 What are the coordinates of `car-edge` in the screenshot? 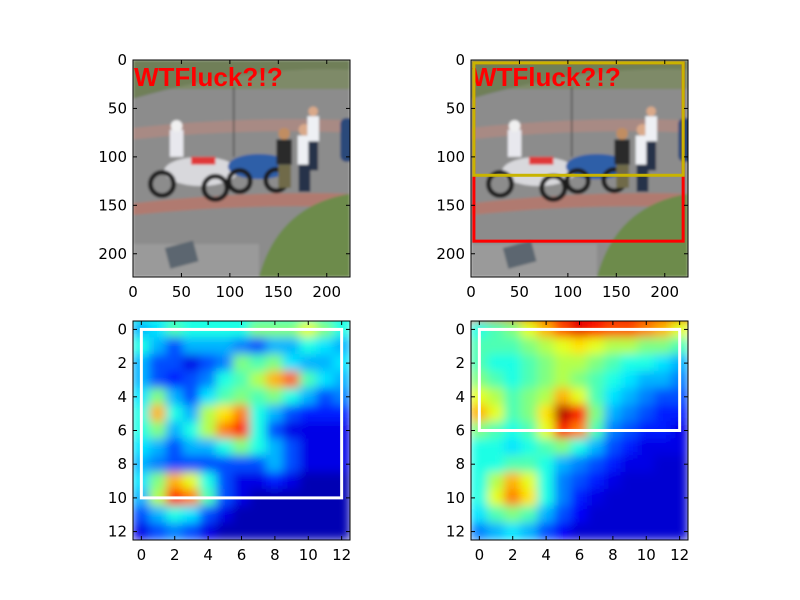 It's located at (345, 140).